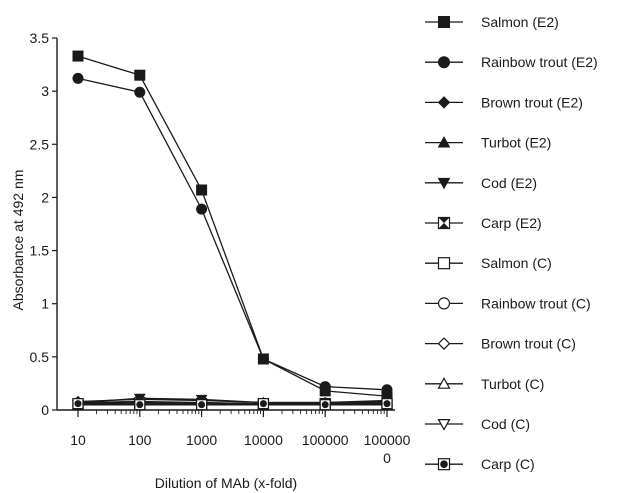  Describe the element at coordinates (505, 424) in the screenshot. I see `legend-label: Cod (C)` at that location.